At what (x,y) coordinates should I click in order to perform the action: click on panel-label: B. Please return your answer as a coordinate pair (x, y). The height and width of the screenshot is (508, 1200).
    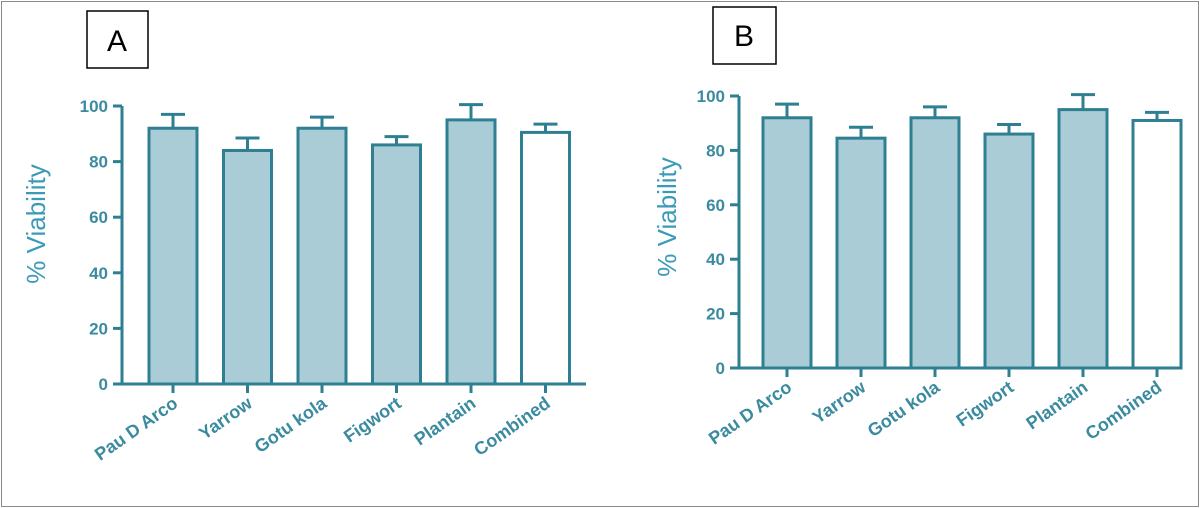
    Looking at the image, I should click on (744, 36).